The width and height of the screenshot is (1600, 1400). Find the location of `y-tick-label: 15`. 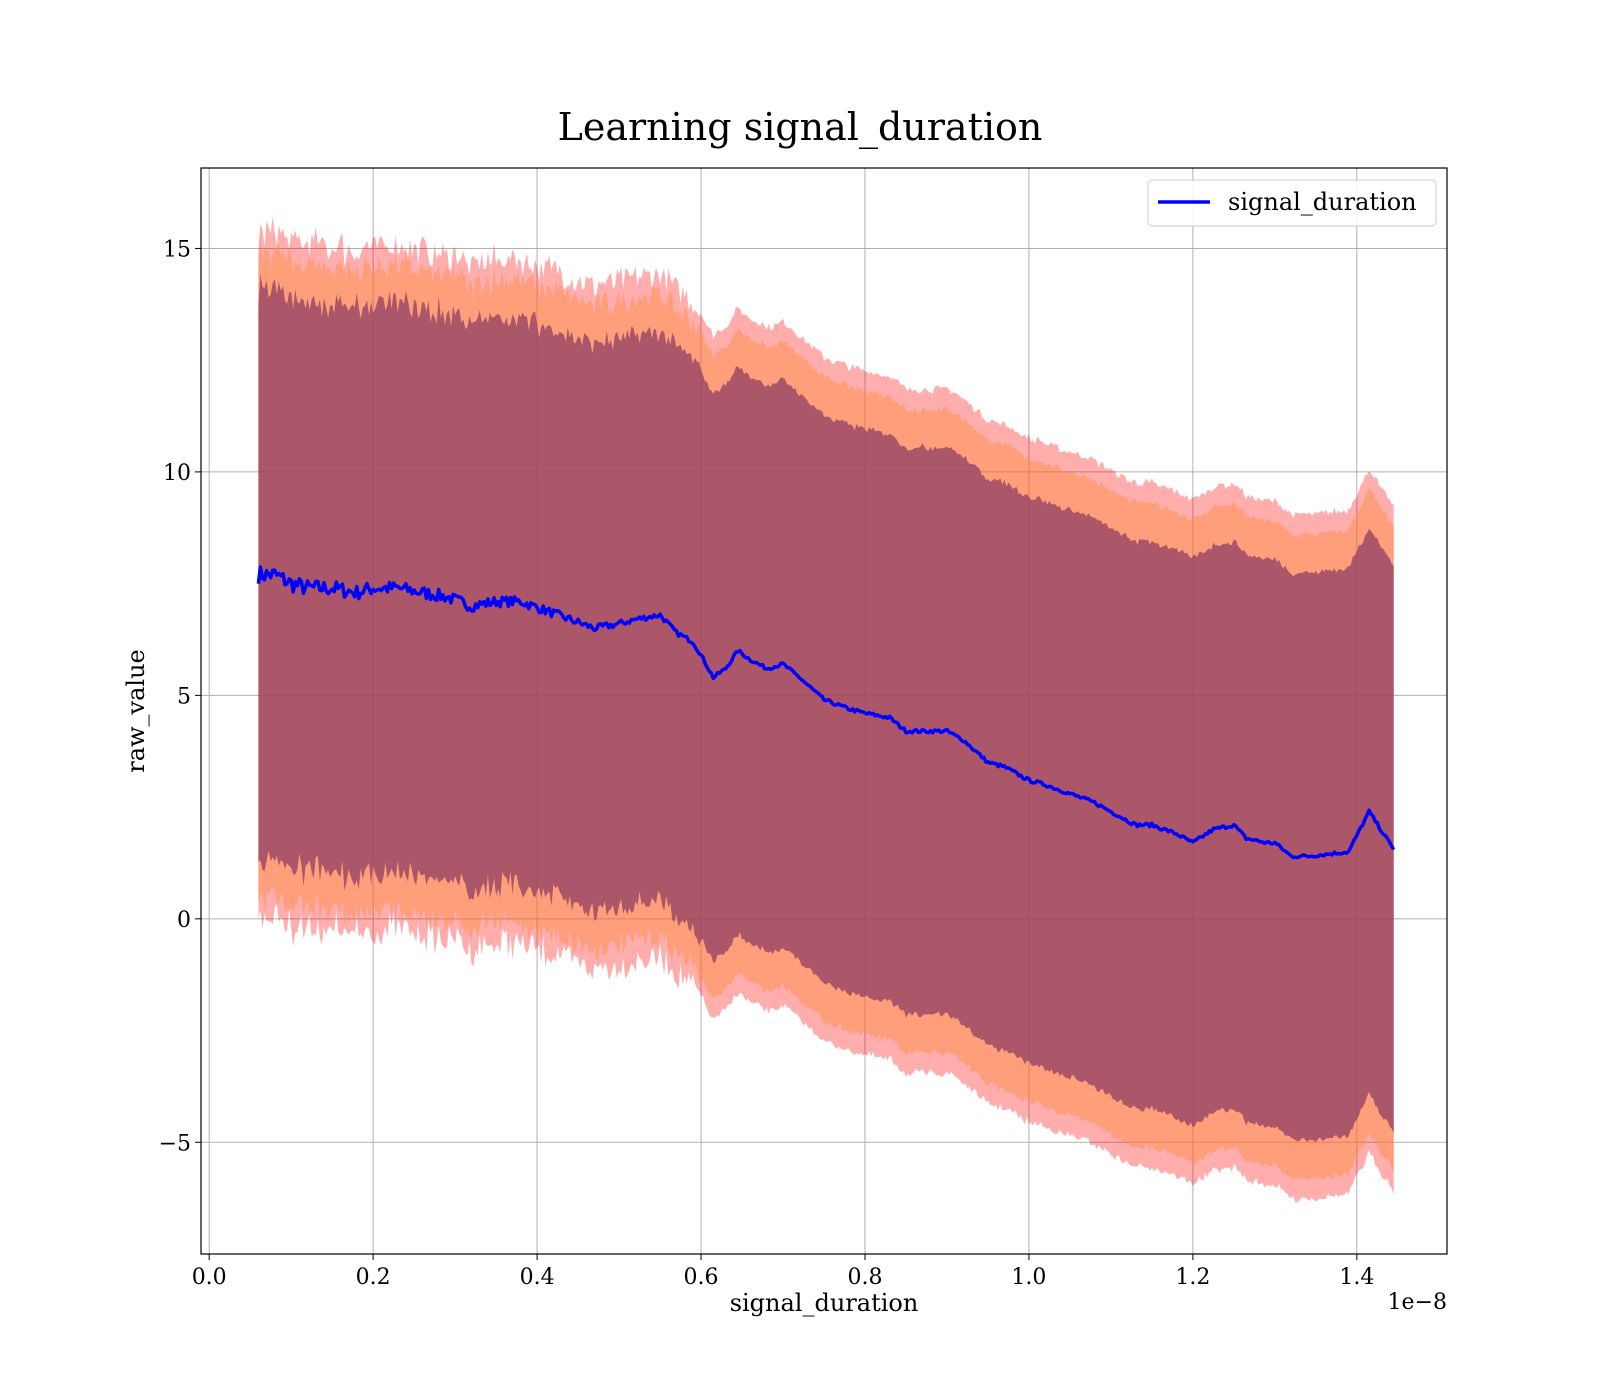

y-tick-label: 15 is located at coordinates (177, 249).